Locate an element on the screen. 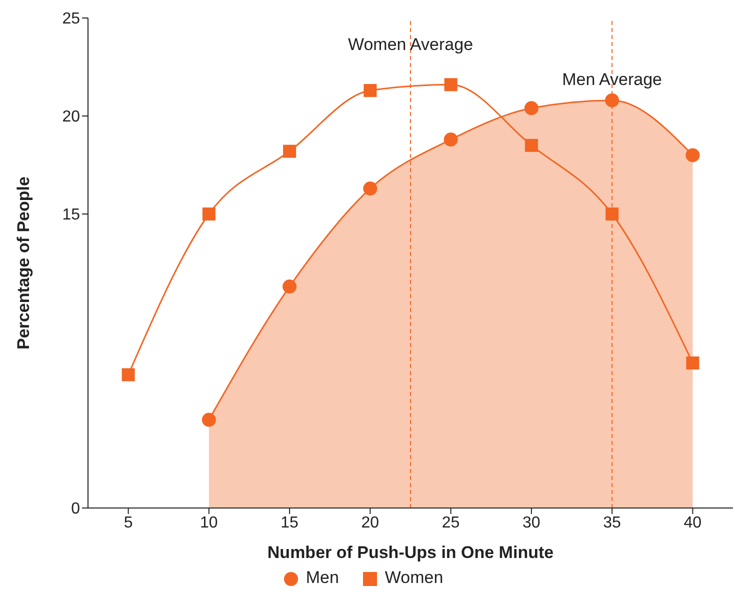  x-tick-label: 40 is located at coordinates (693, 523).